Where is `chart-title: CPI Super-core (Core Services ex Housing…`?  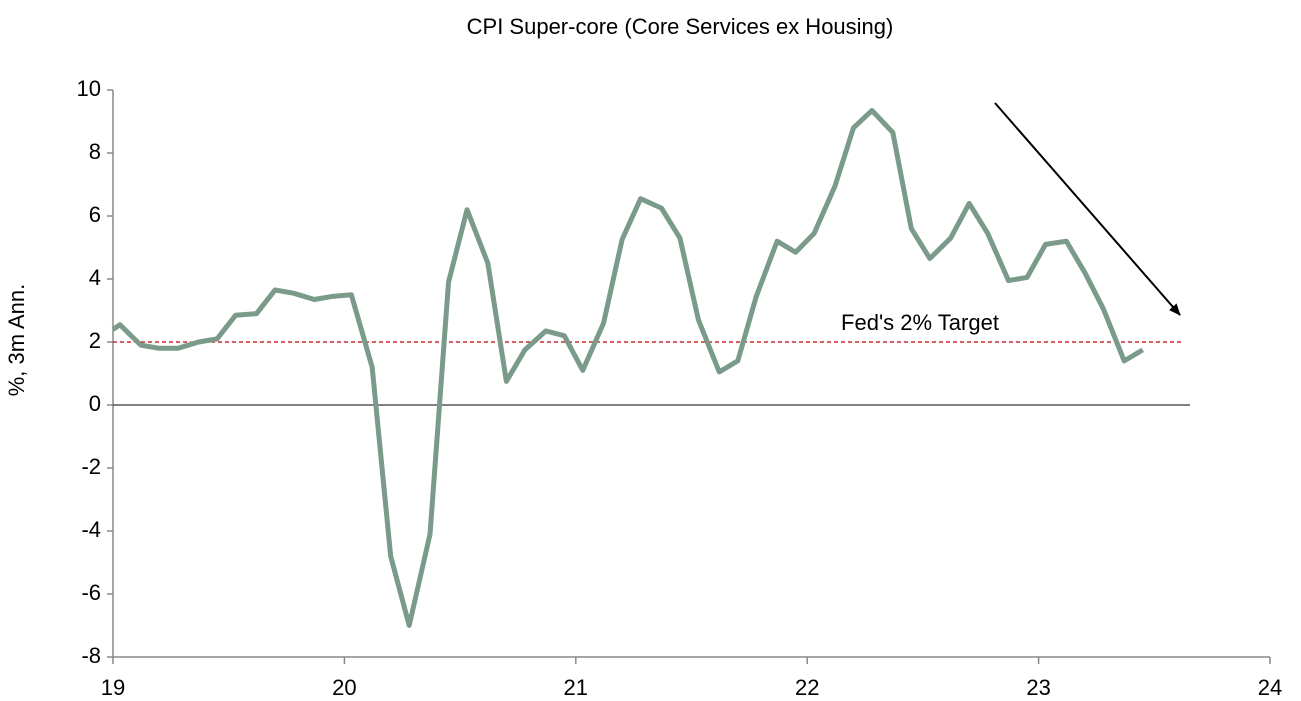 chart-title: CPI Super-core (Core Services ex Housing… is located at coordinates (680, 26).